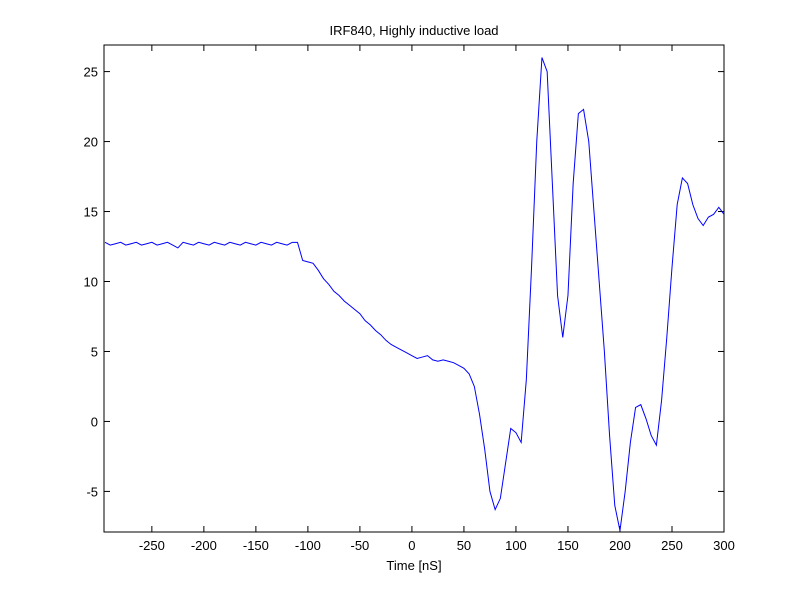  What do you see at coordinates (464, 545) in the screenshot?
I see `x-tick-label: 50` at bounding box center [464, 545].